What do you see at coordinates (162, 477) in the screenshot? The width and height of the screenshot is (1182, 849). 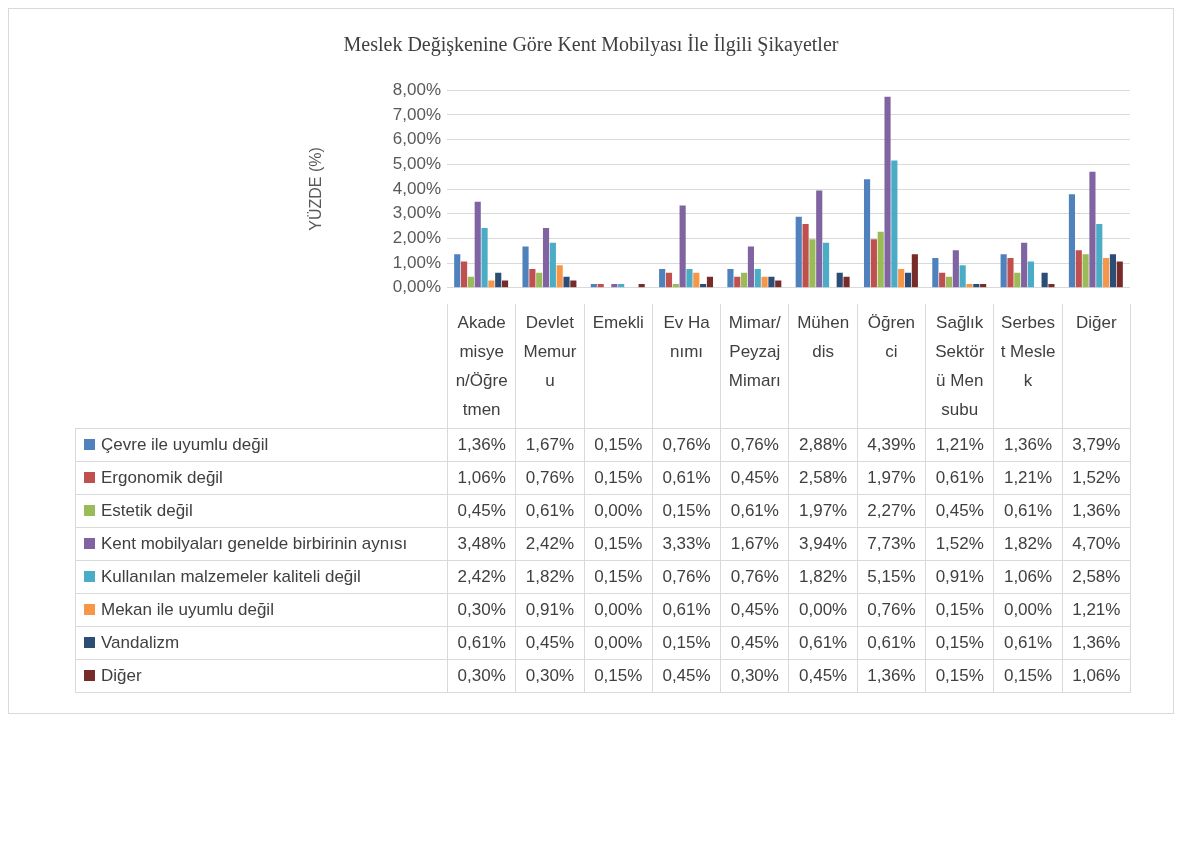 I see `legend-label: Ergonomik değil` at bounding box center [162, 477].